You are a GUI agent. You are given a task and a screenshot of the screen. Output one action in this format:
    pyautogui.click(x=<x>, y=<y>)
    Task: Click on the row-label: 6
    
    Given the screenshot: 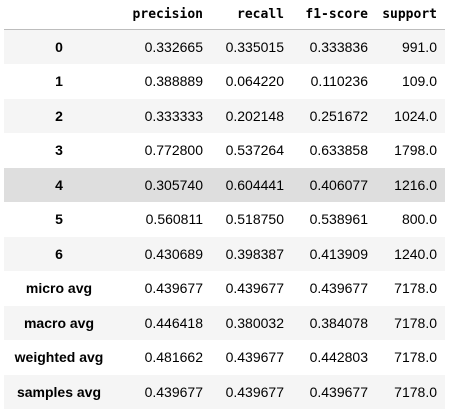 What is the action you would take?
    pyautogui.click(x=59, y=253)
    